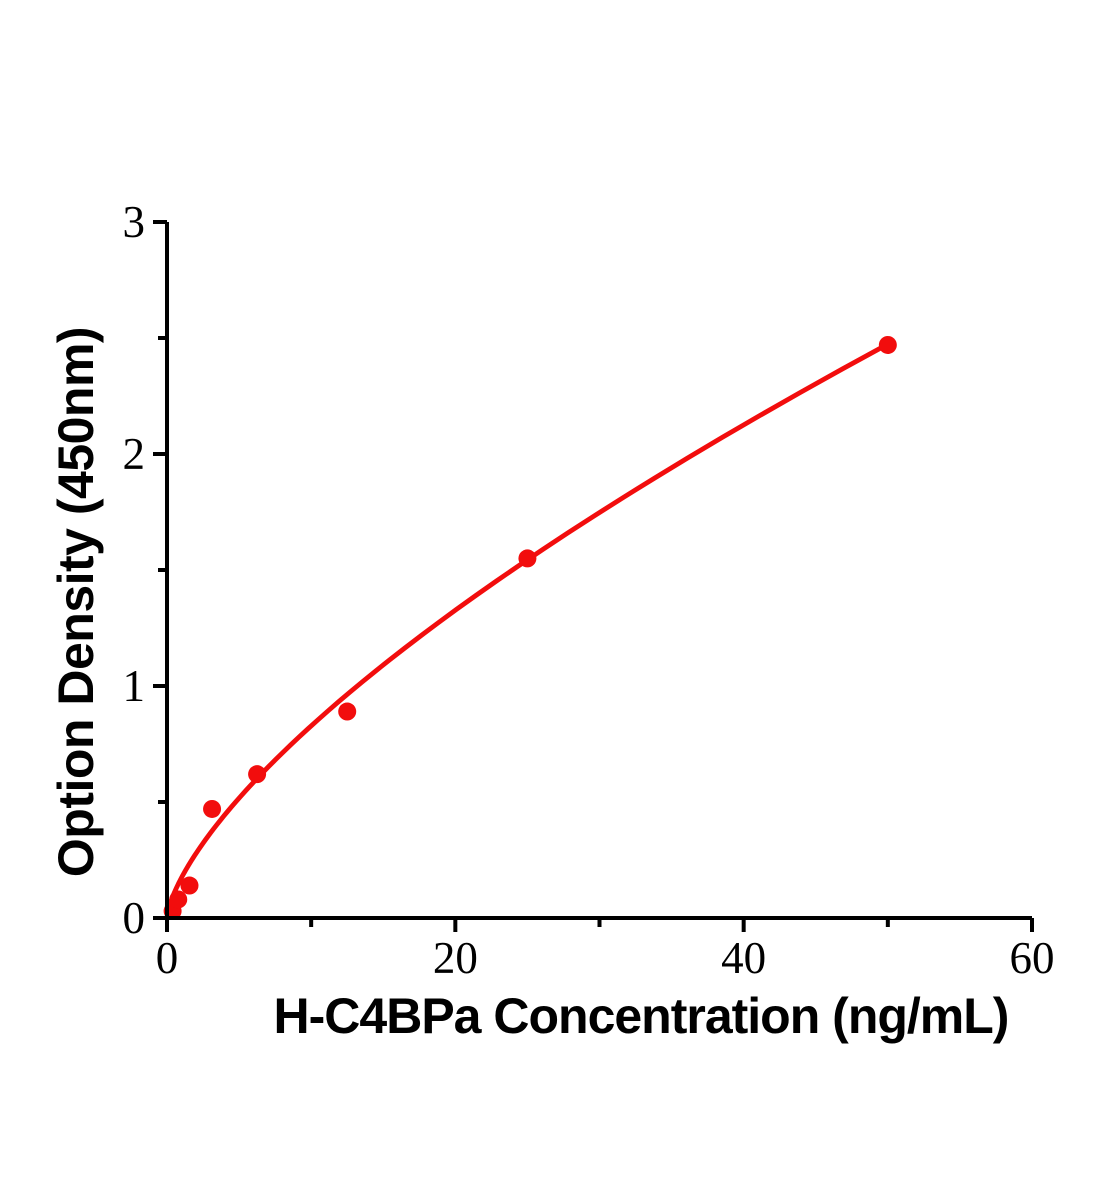 The height and width of the screenshot is (1200, 1104). I want to click on x-axis-title: H-C4BPa Concentration (ng/mL), so click(641, 1016).